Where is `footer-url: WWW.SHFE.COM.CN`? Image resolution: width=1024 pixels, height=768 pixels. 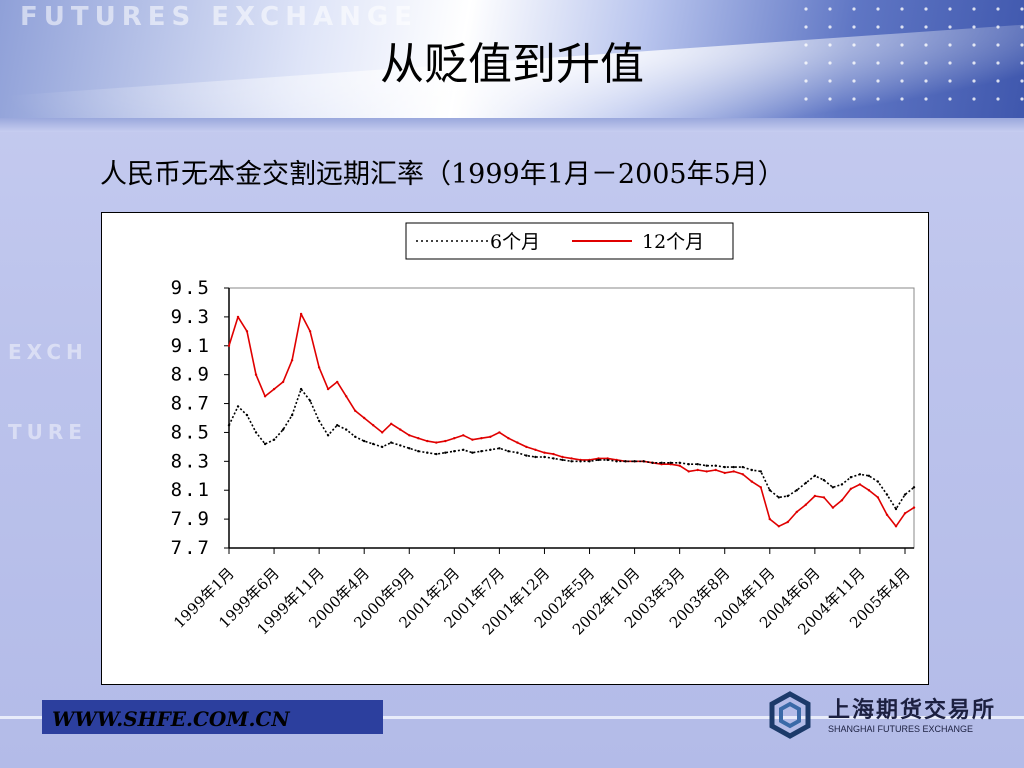
footer-url: WWW.SHFE.COM.CN is located at coordinates (171, 719).